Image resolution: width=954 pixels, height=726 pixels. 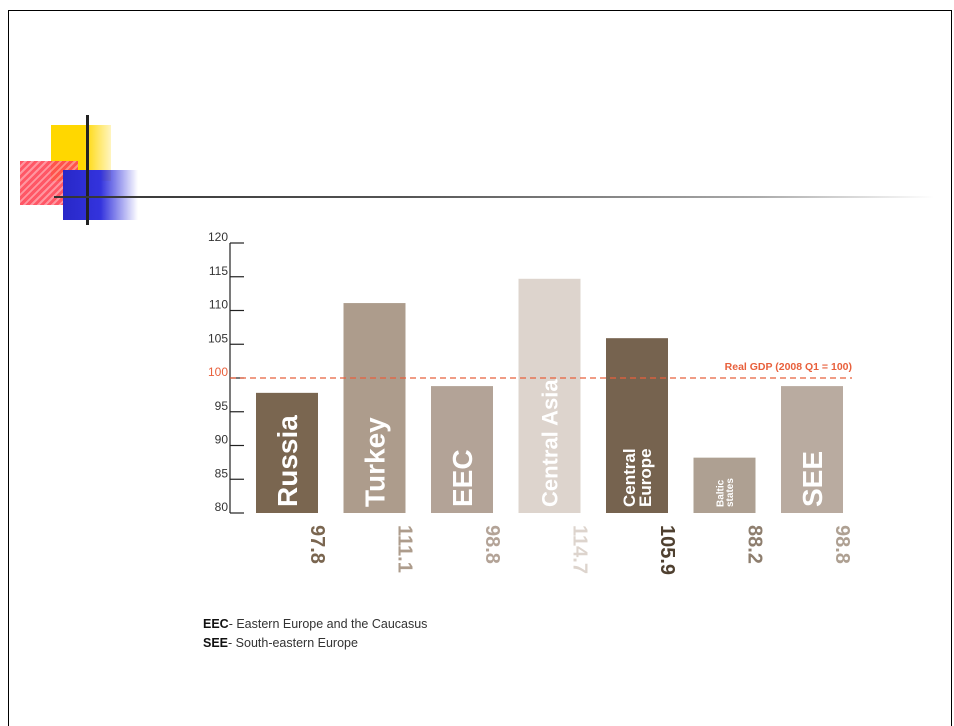 I want to click on y-tick-label: 120, so click(x=218, y=237).